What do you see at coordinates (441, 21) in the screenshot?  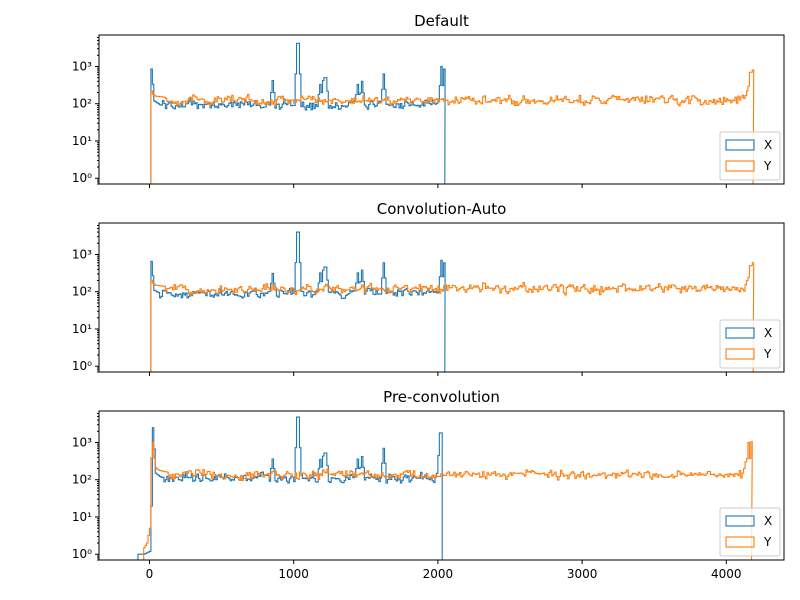 I see `subplot-title: Default` at bounding box center [441, 21].